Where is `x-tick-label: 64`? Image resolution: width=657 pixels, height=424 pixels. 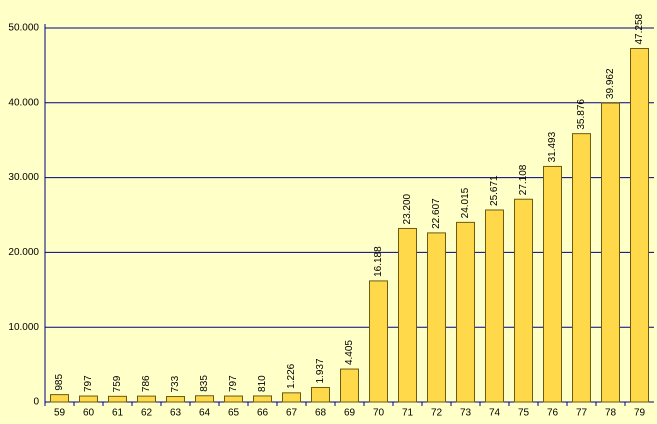
x-tick-label: 64 is located at coordinates (205, 413).